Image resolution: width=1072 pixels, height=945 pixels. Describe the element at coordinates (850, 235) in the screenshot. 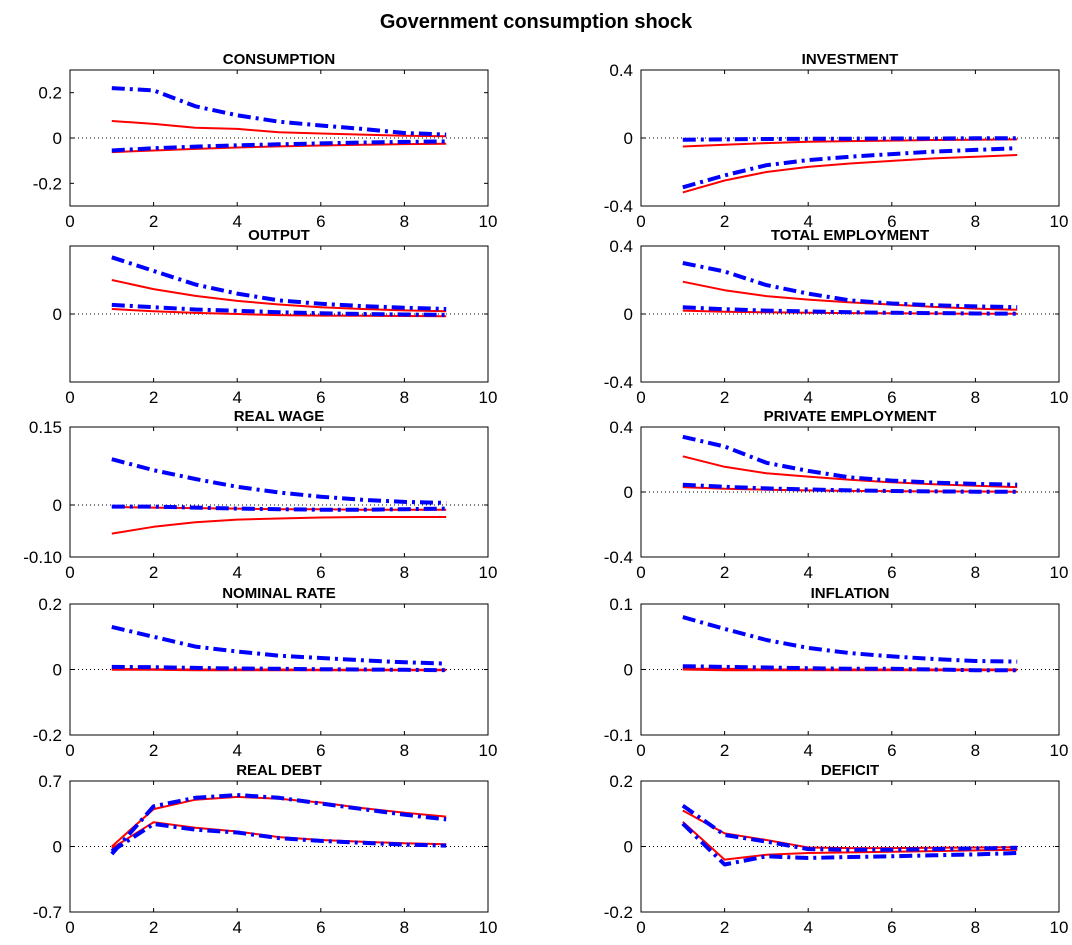

I see `panel-title: TOTAL EMPLOYMENT` at that location.